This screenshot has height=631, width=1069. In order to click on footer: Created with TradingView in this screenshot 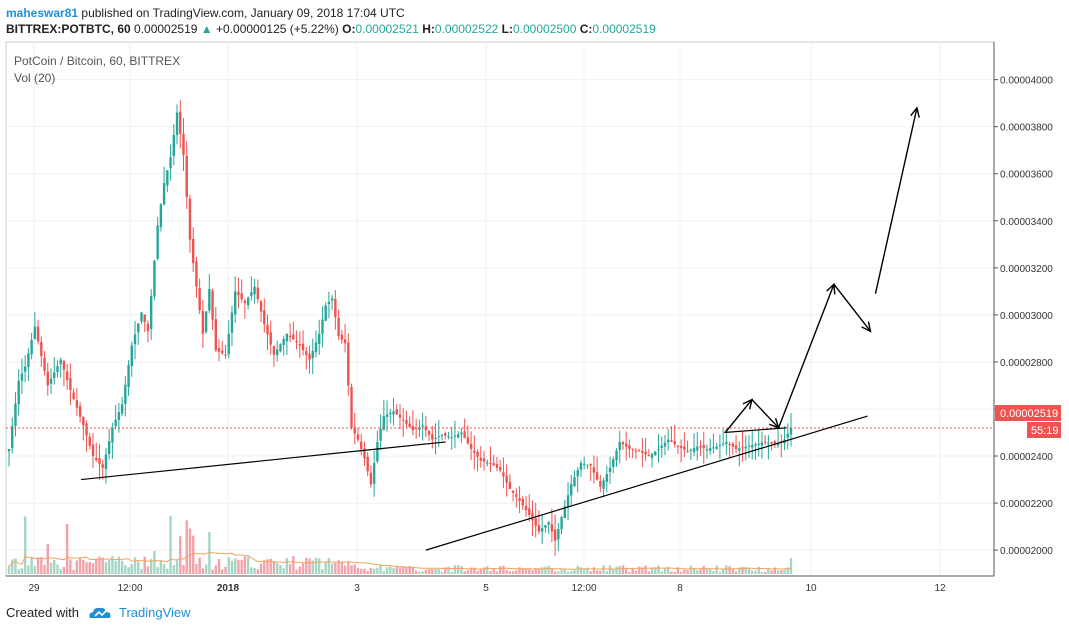, I will do `click(98, 612)`.